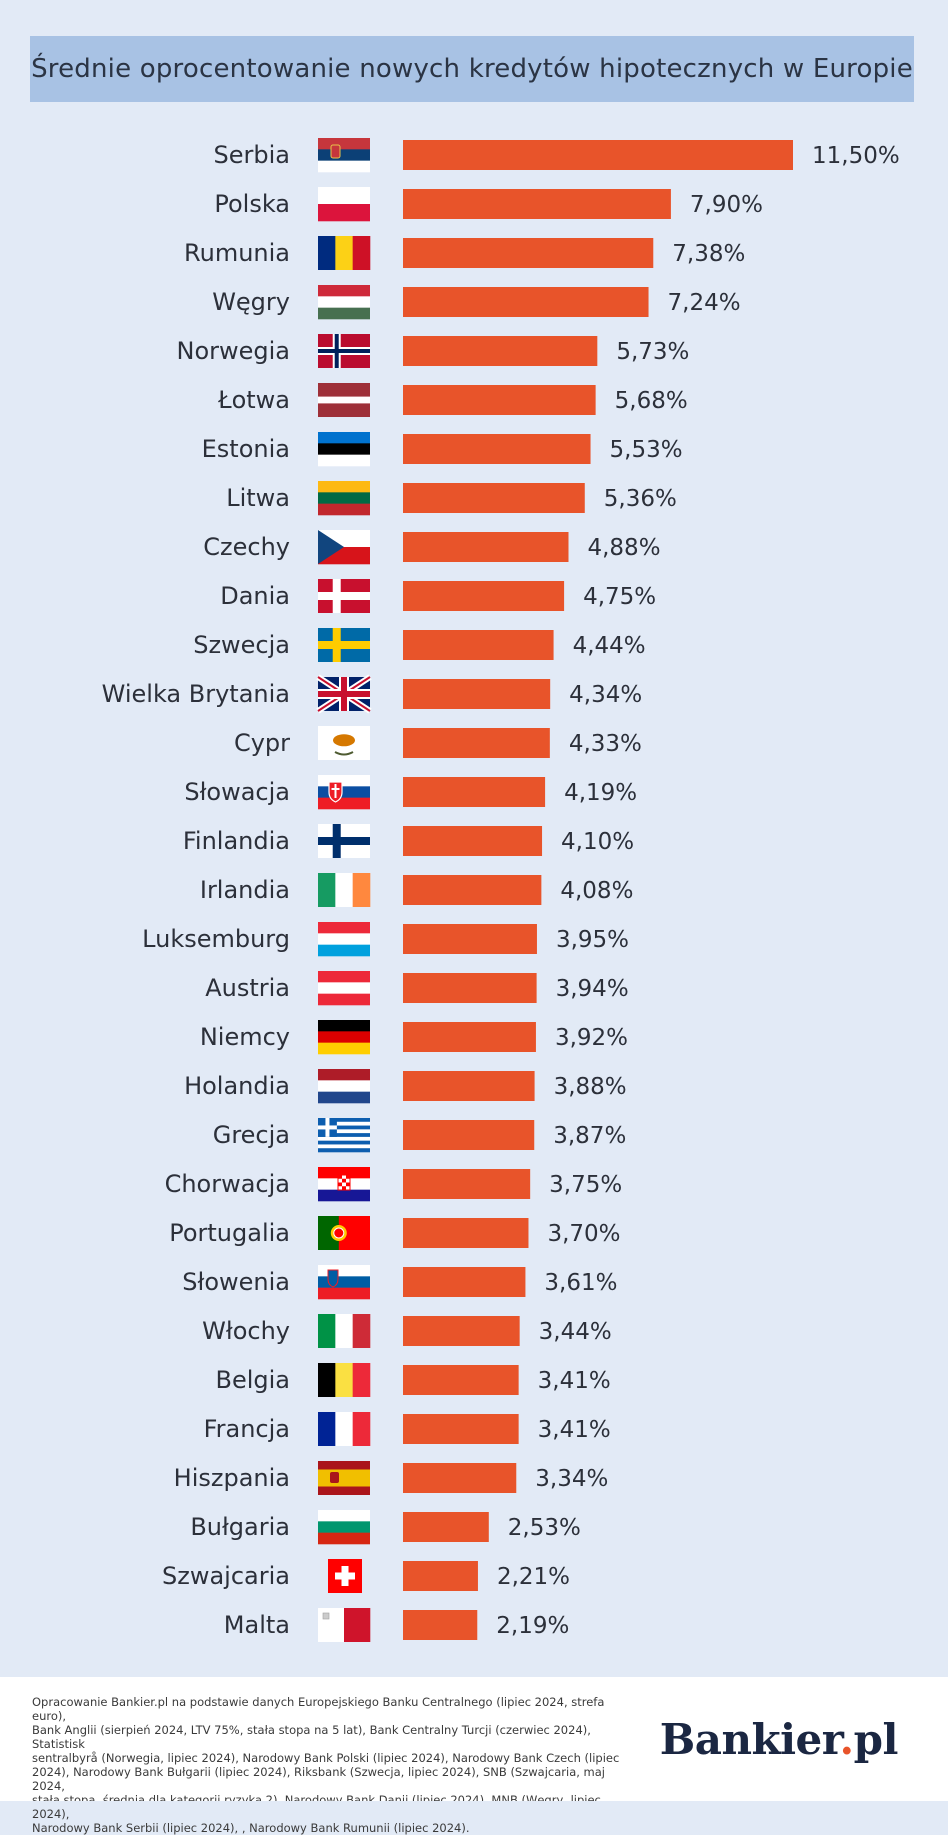  I want to click on country-row: Polska 7,90%, so click(488, 204).